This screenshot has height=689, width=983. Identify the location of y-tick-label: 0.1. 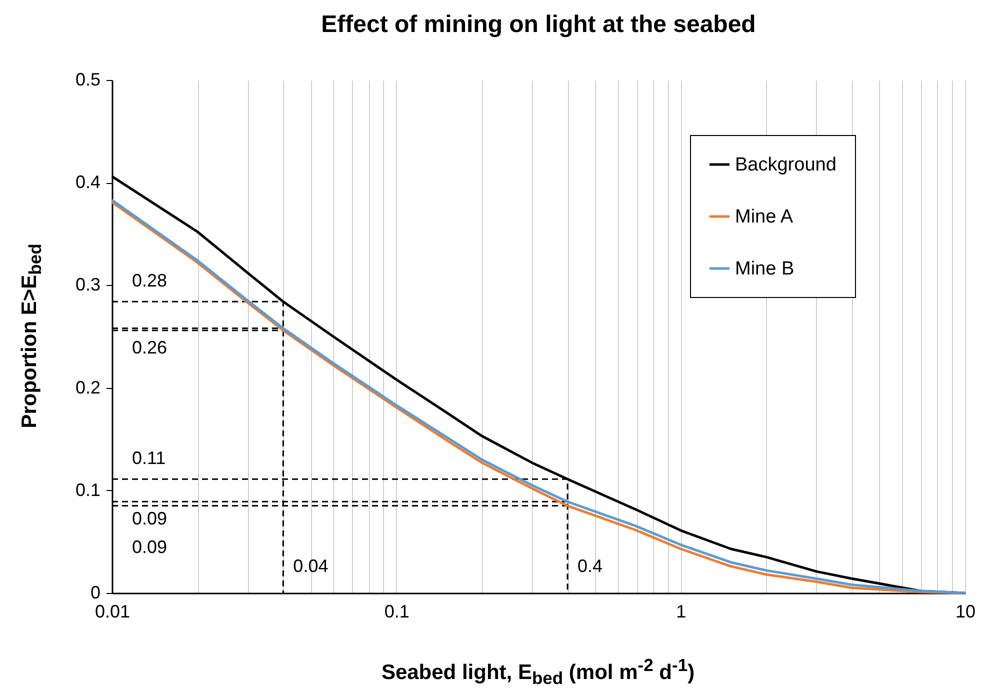
(87, 490).